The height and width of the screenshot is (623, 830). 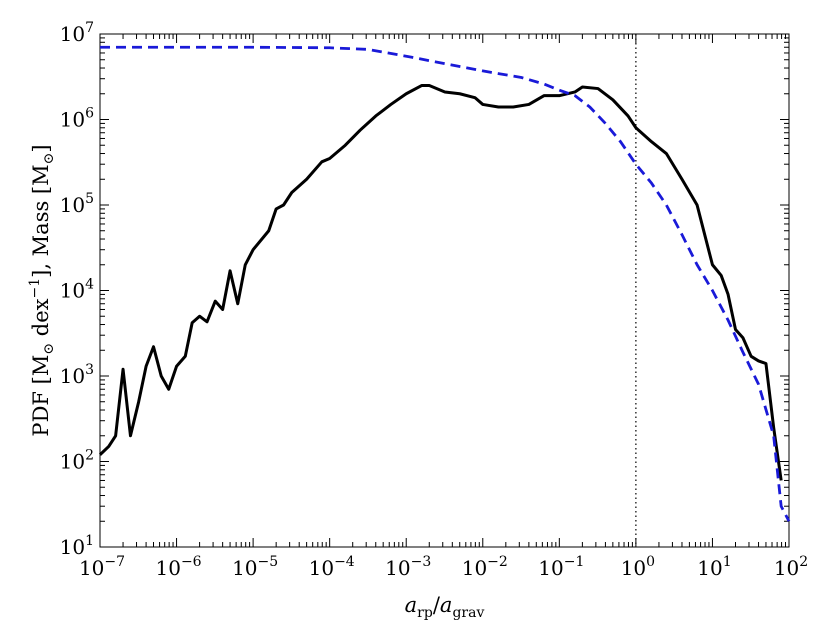 What do you see at coordinates (561, 567) in the screenshot?
I see `x-tick-label: 10⁻¹` at bounding box center [561, 567].